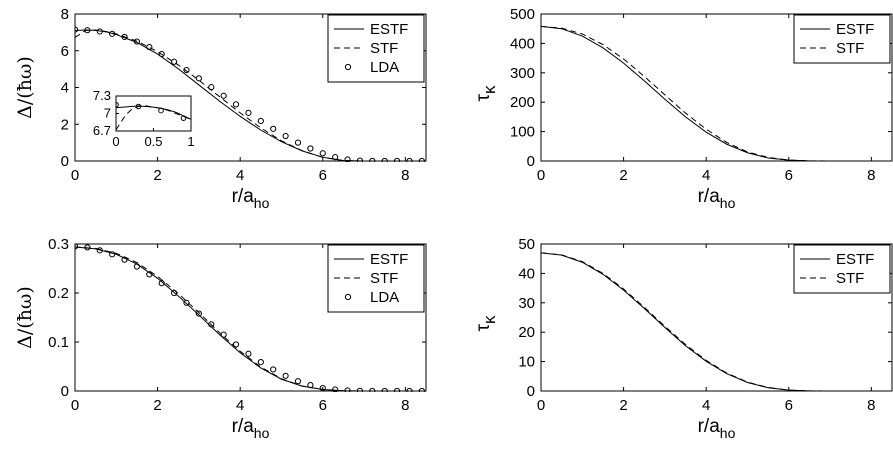 The image size is (893, 457). Describe the element at coordinates (405, 405) in the screenshot. I see `panel-3-x-tick-label: 8` at that location.